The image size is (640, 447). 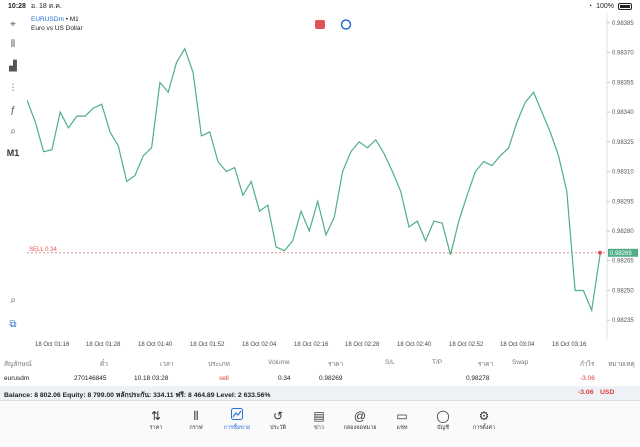 I want to click on quotes-icon: ⇅, so click(x=156, y=416).